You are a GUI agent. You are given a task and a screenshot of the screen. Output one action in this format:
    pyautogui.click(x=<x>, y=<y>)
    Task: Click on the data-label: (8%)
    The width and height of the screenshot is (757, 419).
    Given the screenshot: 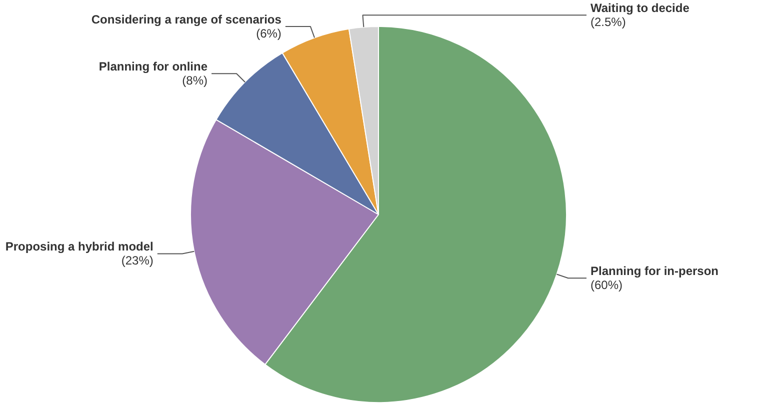 What is the action you would take?
    pyautogui.click(x=195, y=81)
    